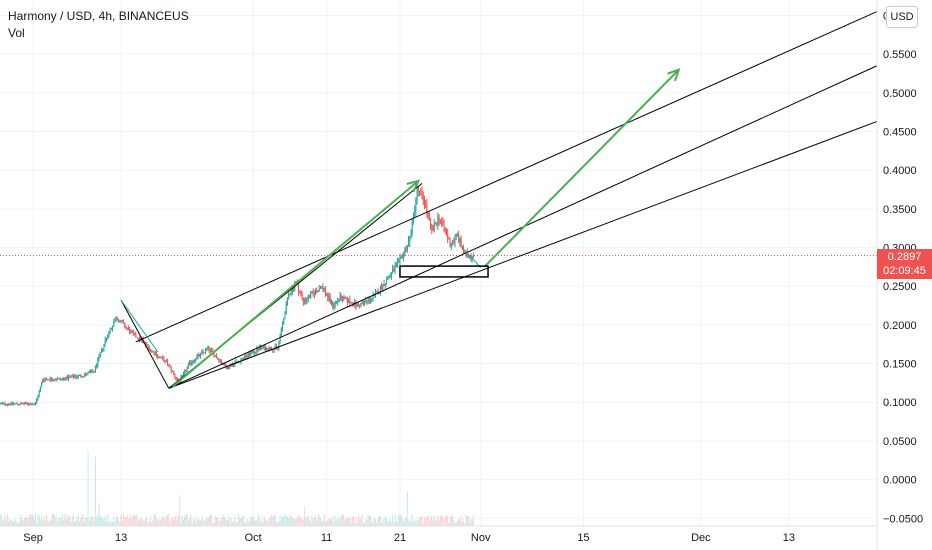 The height and width of the screenshot is (550, 932). What do you see at coordinates (900, 365) in the screenshot?
I see `y-tick-label: 0.1500` at bounding box center [900, 365].